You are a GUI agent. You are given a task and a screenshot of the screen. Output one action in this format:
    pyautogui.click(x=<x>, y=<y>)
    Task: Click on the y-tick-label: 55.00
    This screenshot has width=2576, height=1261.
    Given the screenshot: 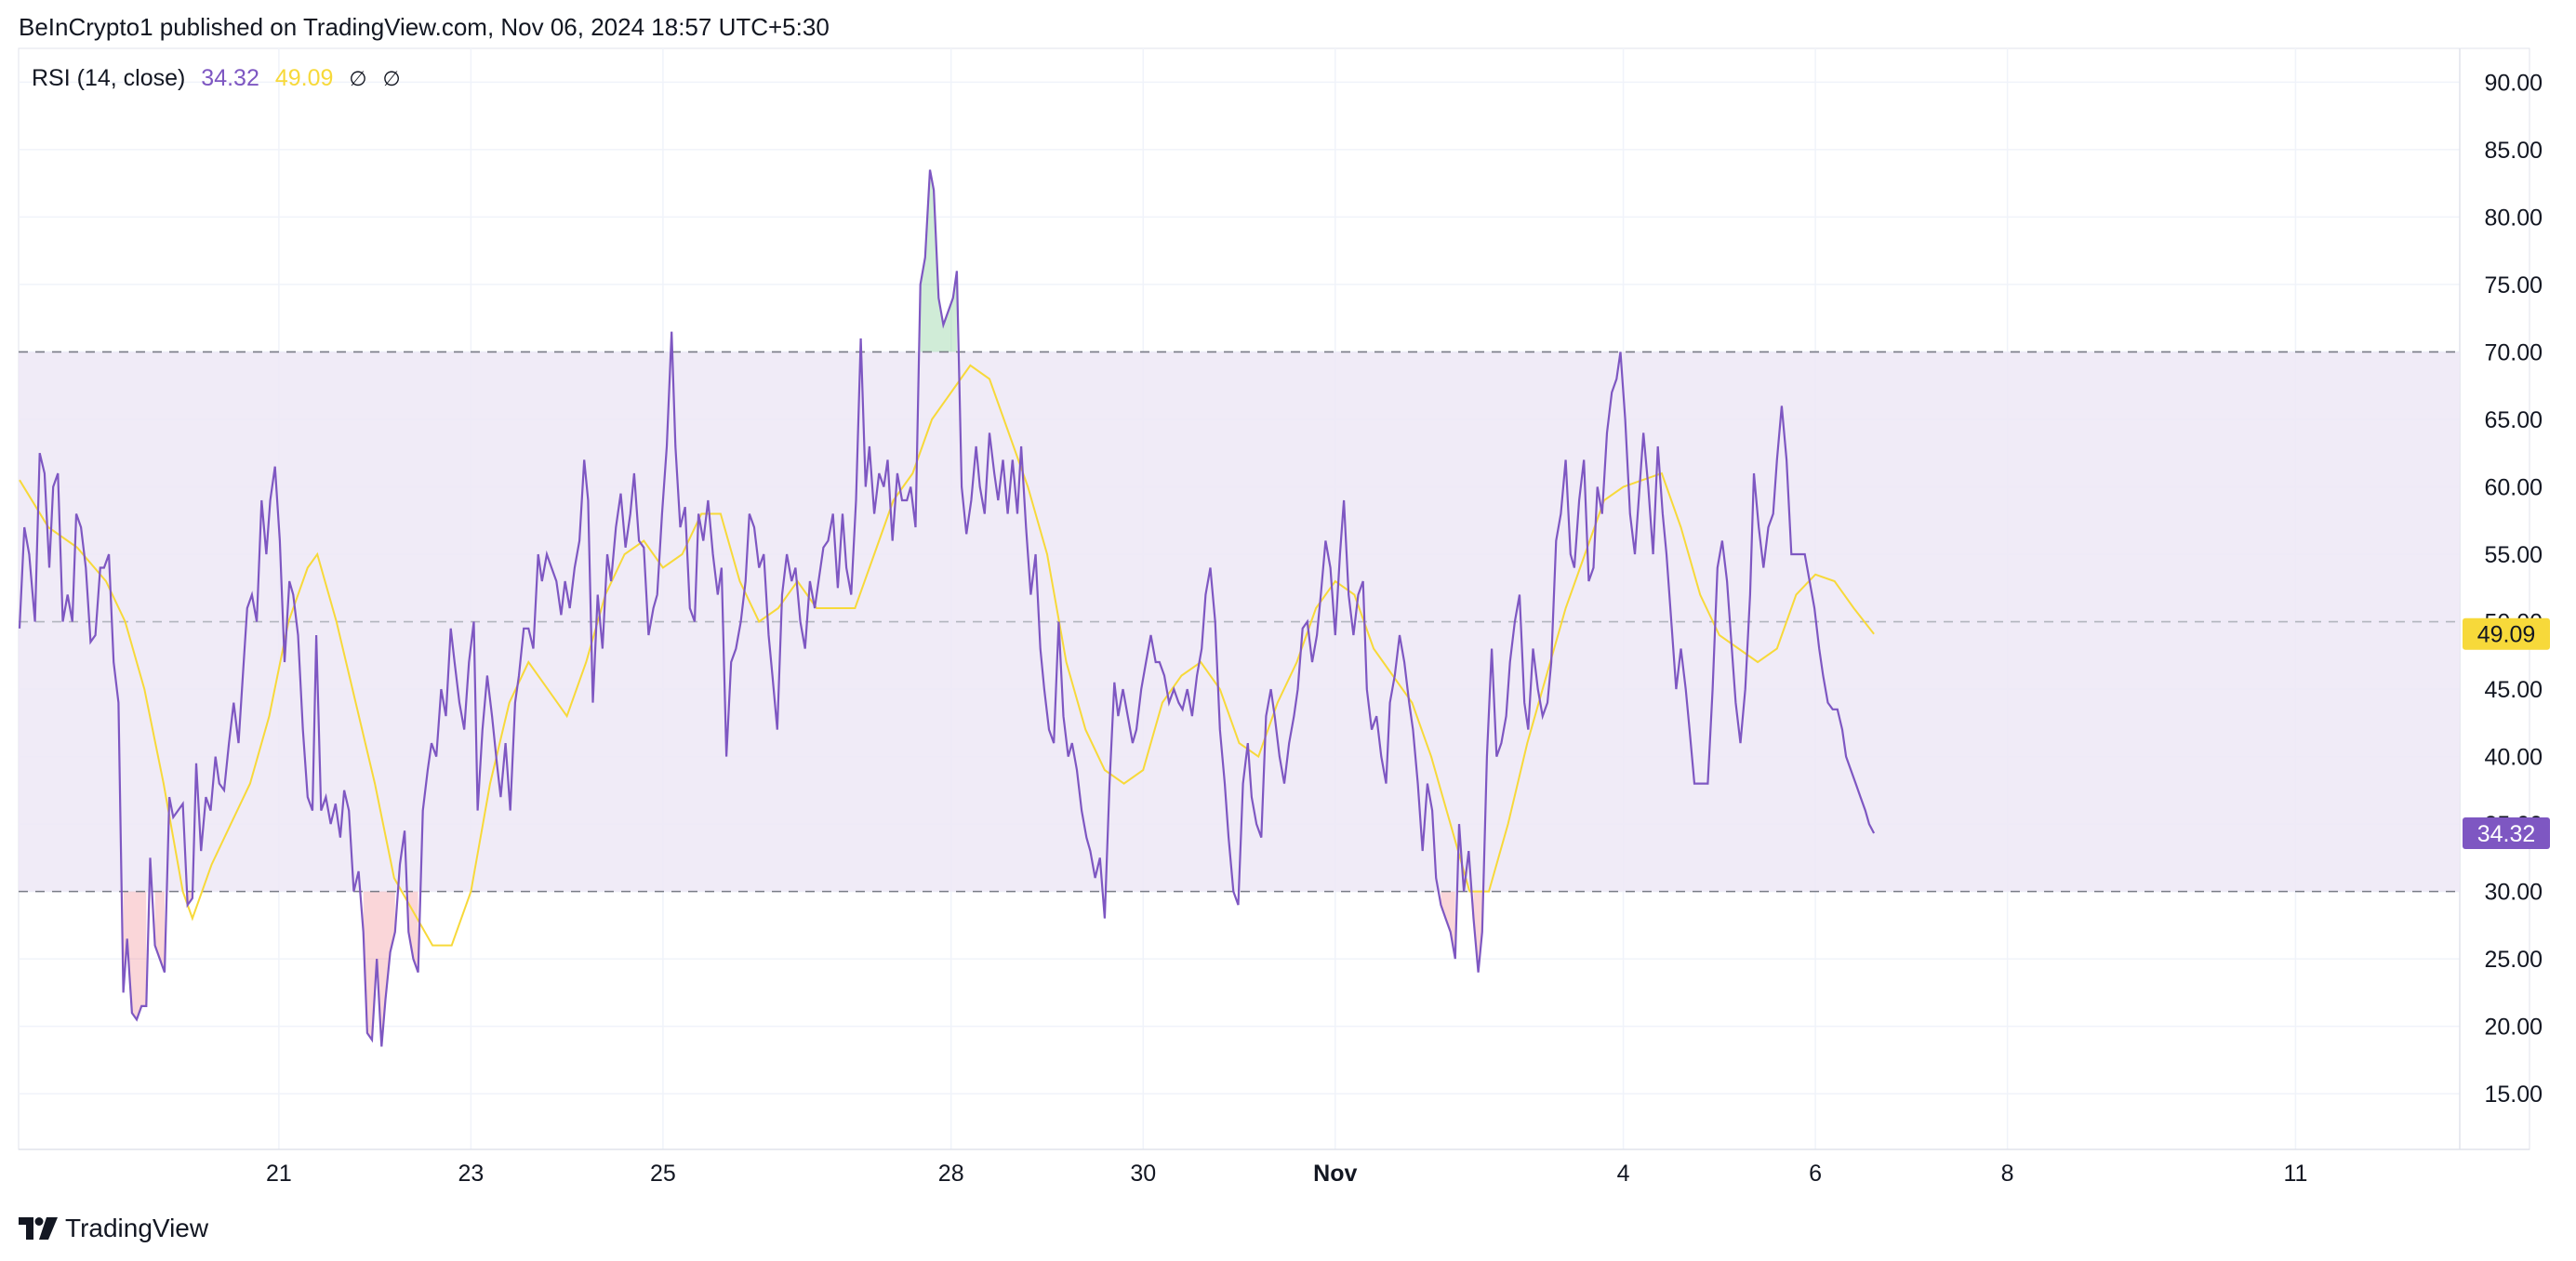 What is the action you would take?
    pyautogui.click(x=2513, y=555)
    